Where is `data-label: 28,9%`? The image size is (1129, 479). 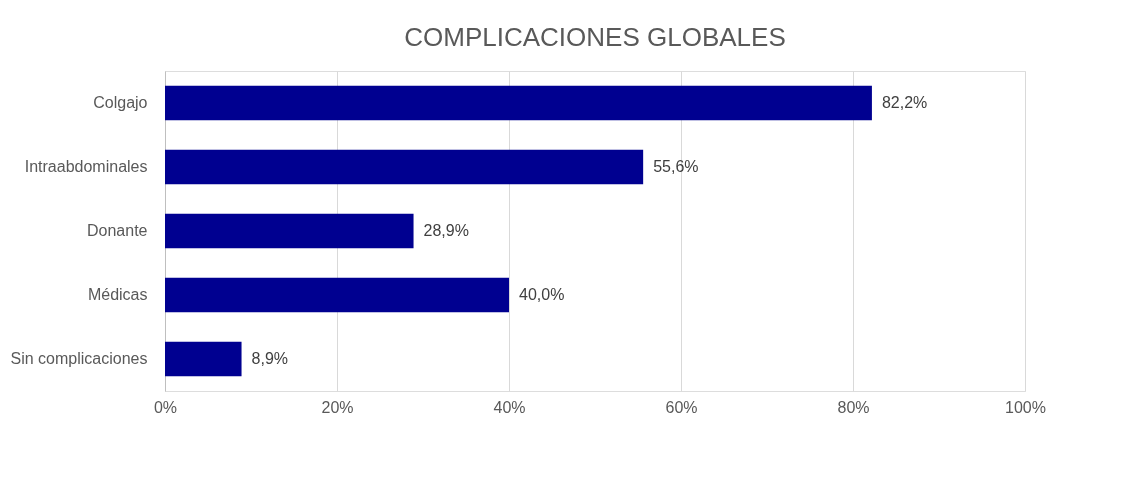
data-label: 28,9% is located at coordinates (446, 230).